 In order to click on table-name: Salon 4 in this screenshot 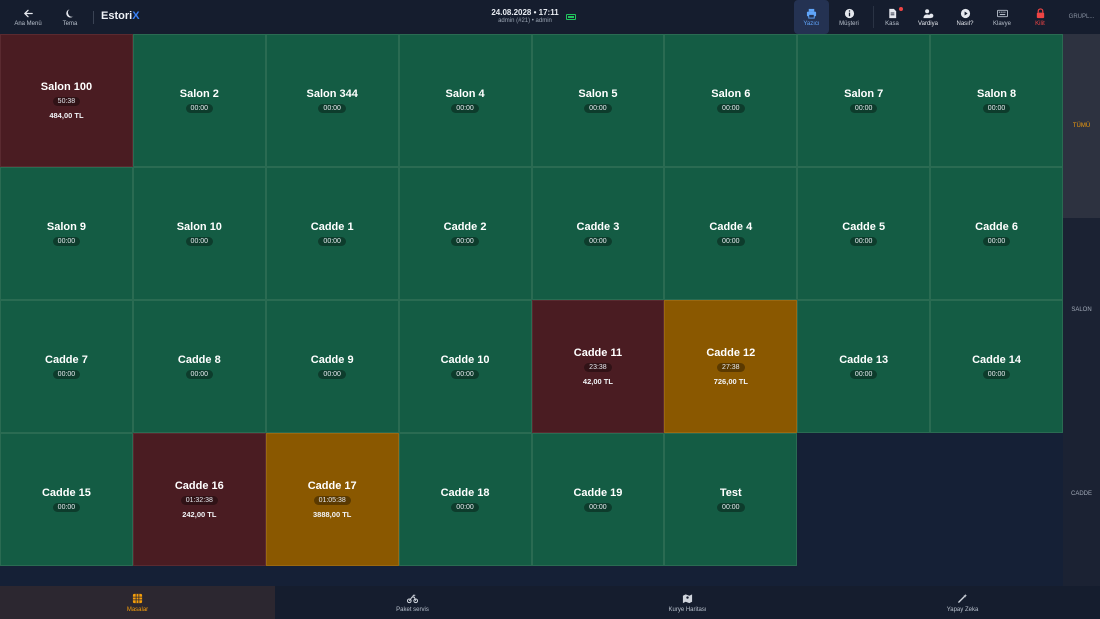, I will do `click(465, 94)`.